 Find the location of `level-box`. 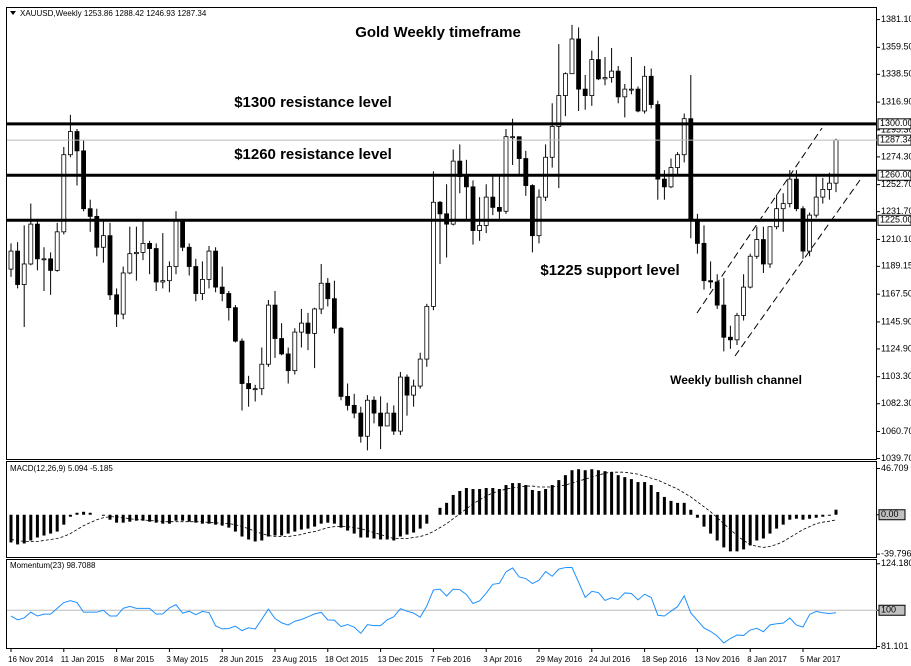

level-box is located at coordinates (894, 220).